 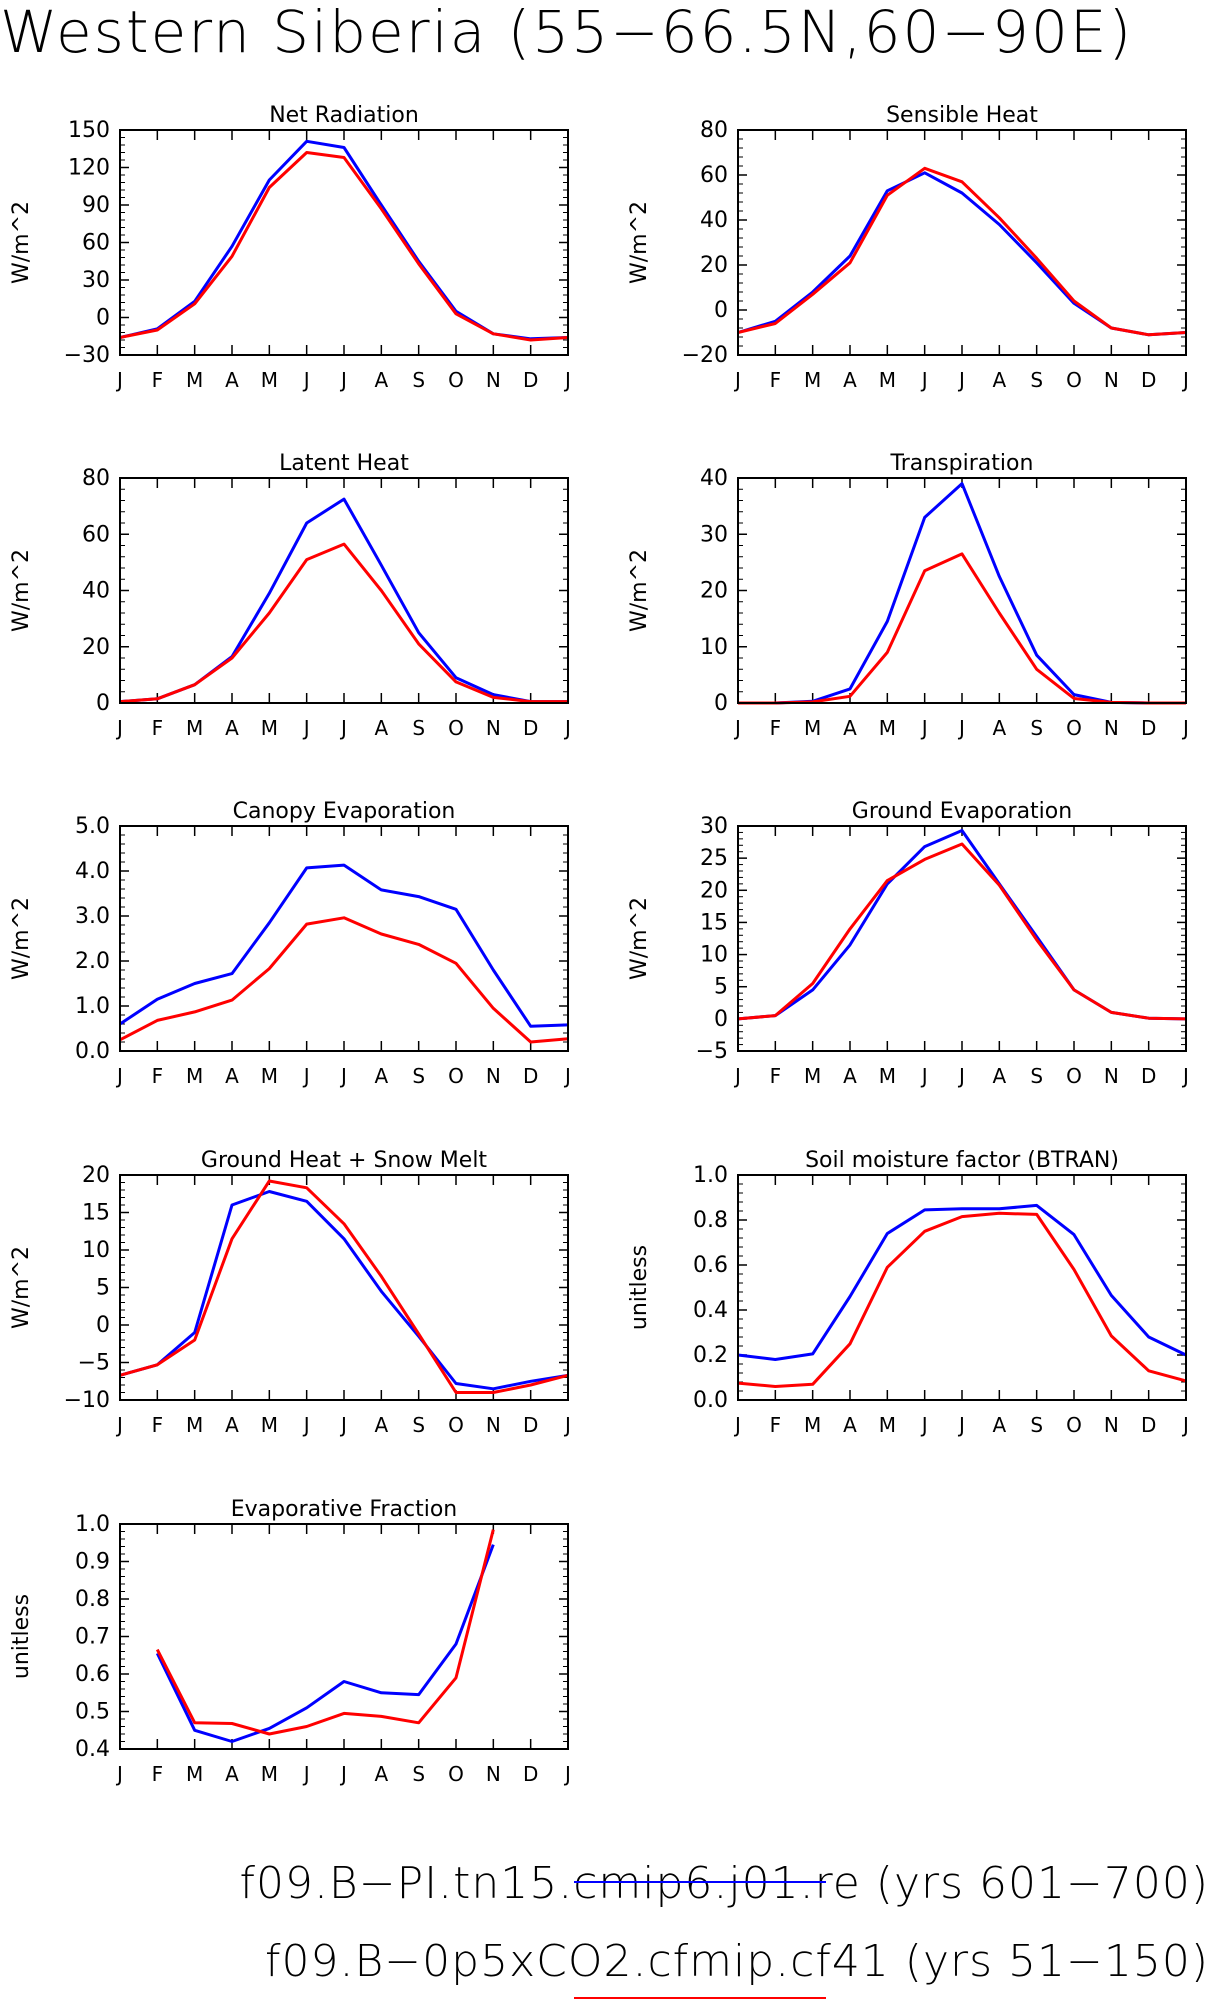 I want to click on y-tick-label: 0.5, so click(x=92, y=1712).